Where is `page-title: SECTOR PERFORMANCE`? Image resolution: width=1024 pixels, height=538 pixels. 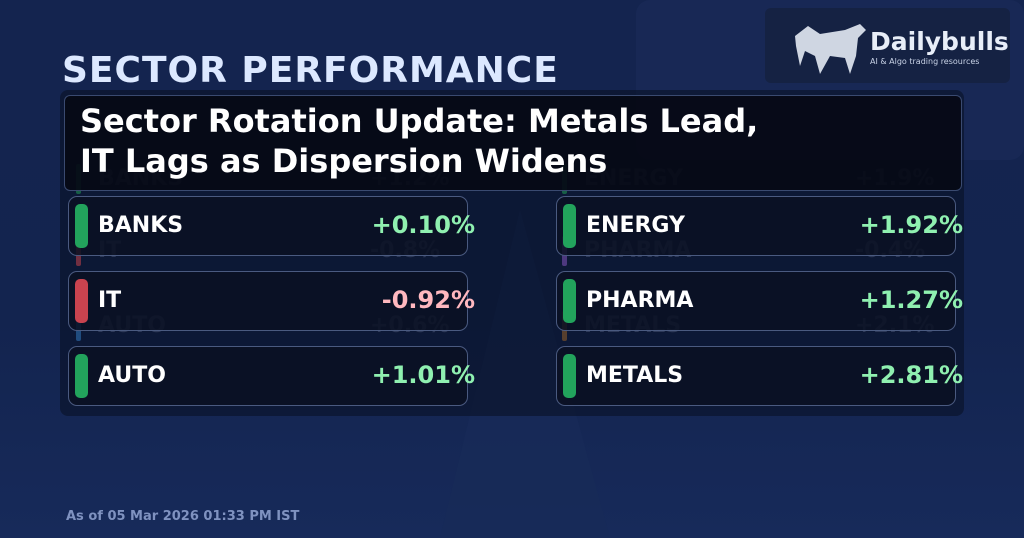
page-title: SECTOR PERFORMANCE is located at coordinates (310, 70).